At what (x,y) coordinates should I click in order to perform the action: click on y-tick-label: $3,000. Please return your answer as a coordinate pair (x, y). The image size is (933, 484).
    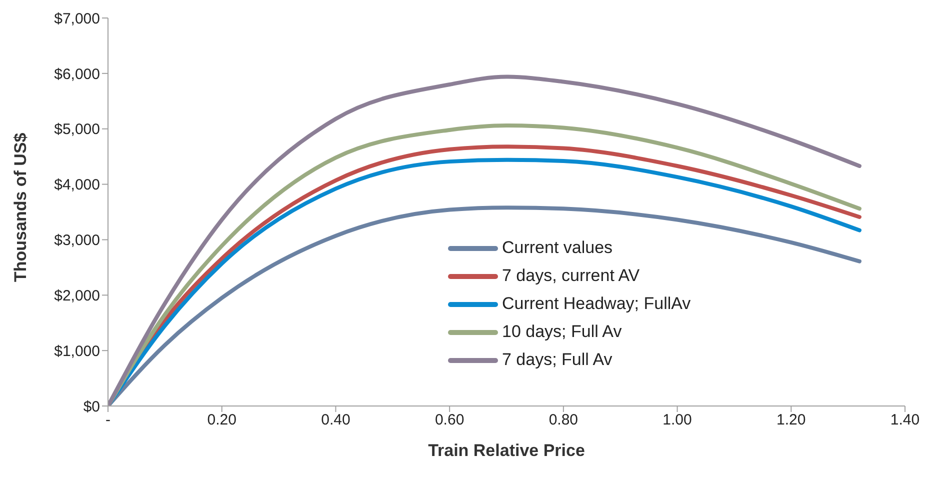
    Looking at the image, I should click on (77, 241).